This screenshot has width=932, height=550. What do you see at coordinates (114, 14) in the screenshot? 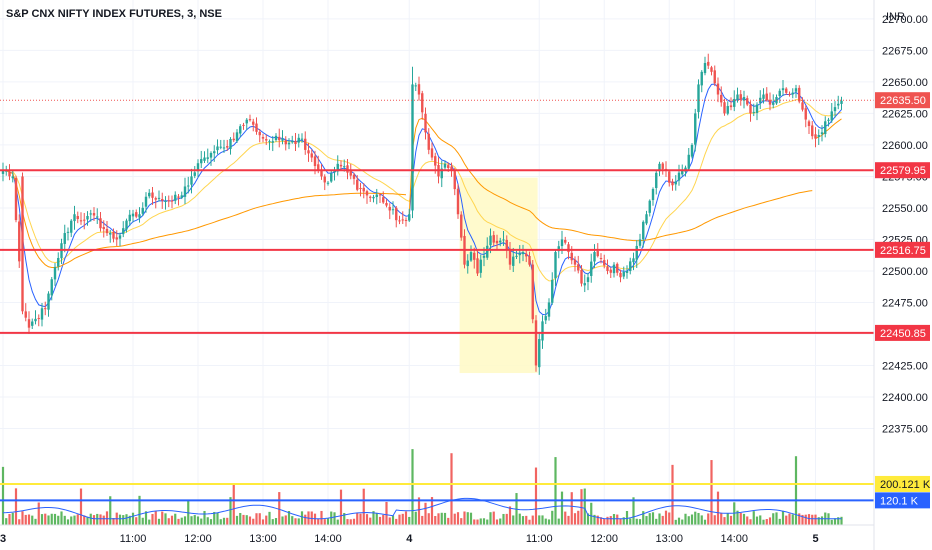
I see `symbol-title: S&P CNX NIFTY INDEX FUTURES, 3, NSE` at bounding box center [114, 14].